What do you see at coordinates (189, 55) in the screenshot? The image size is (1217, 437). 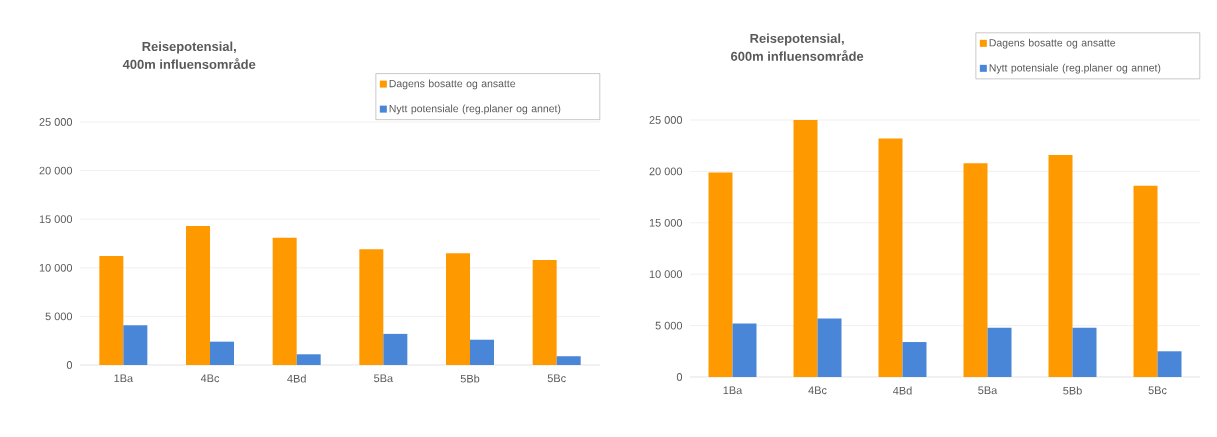 I see `chart-title: Reisepotensial, 400m influensområde` at bounding box center [189, 55].